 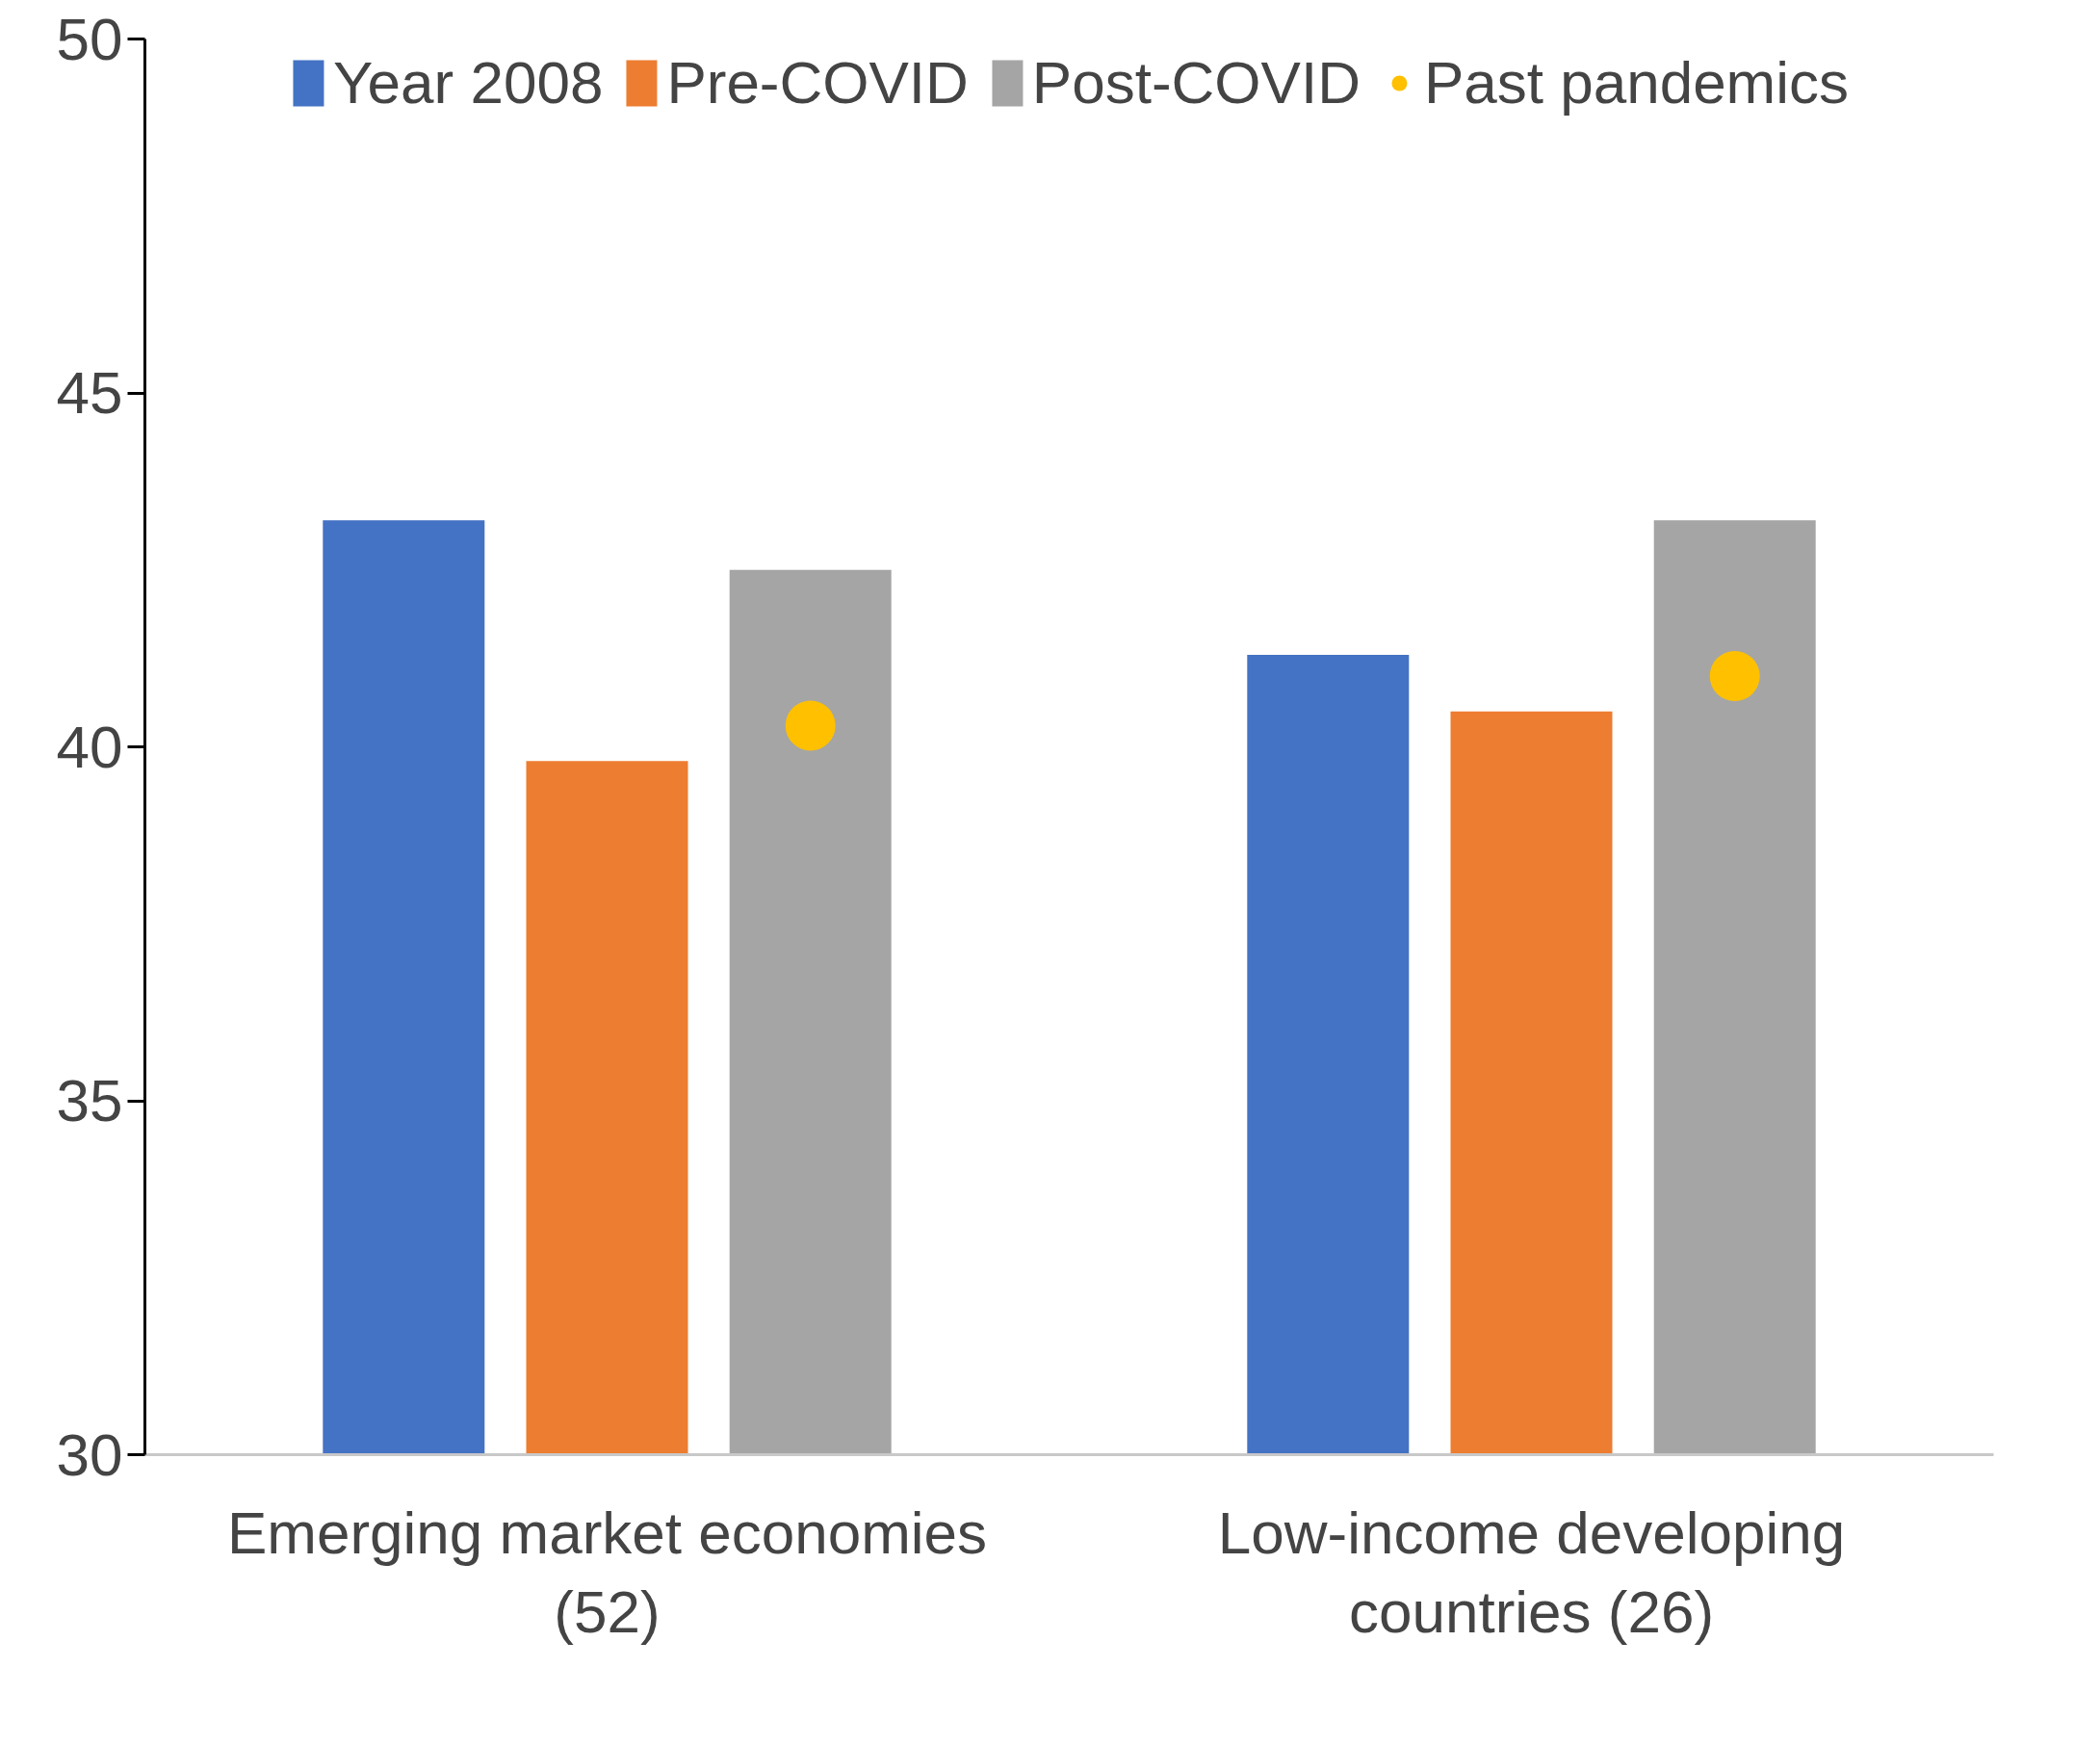 What do you see at coordinates (89, 38) in the screenshot?
I see `y-tick-label: 50` at bounding box center [89, 38].